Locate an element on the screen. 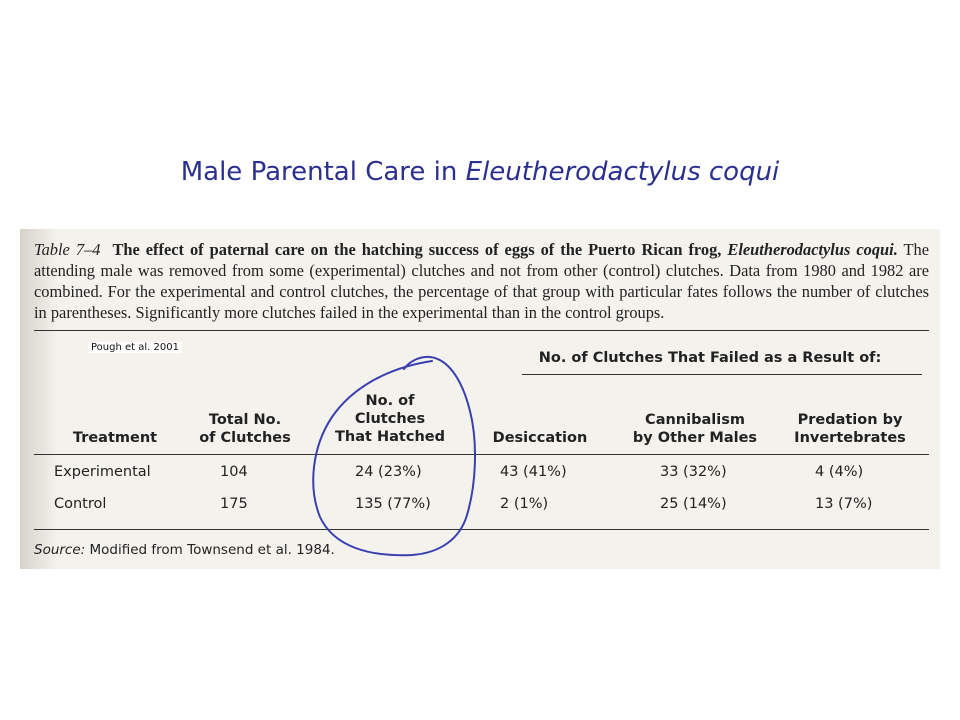 The image size is (960, 720). row-control-cannibalism: 25 (14%) is located at coordinates (693, 504).